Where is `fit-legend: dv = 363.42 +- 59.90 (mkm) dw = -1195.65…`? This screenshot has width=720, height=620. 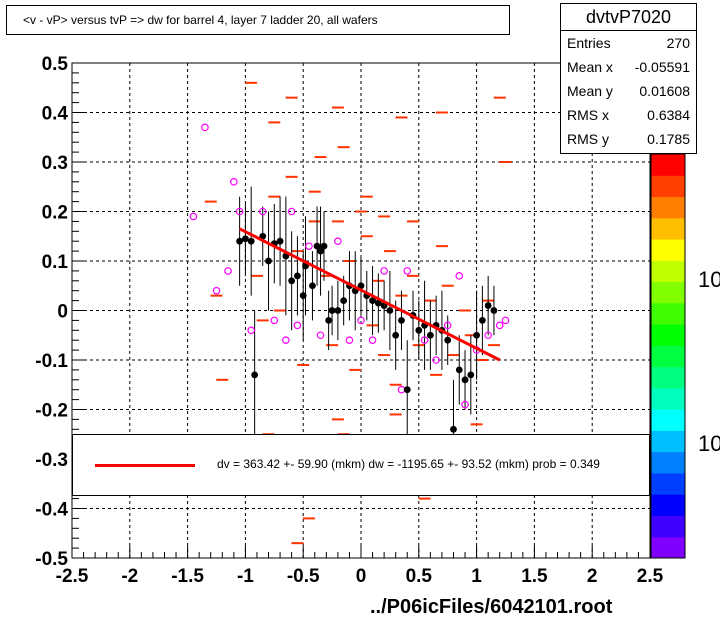
fit-legend: dv = 363.42 +- 59.90 (mkm) dw = -1195.65… is located at coordinates (361, 465).